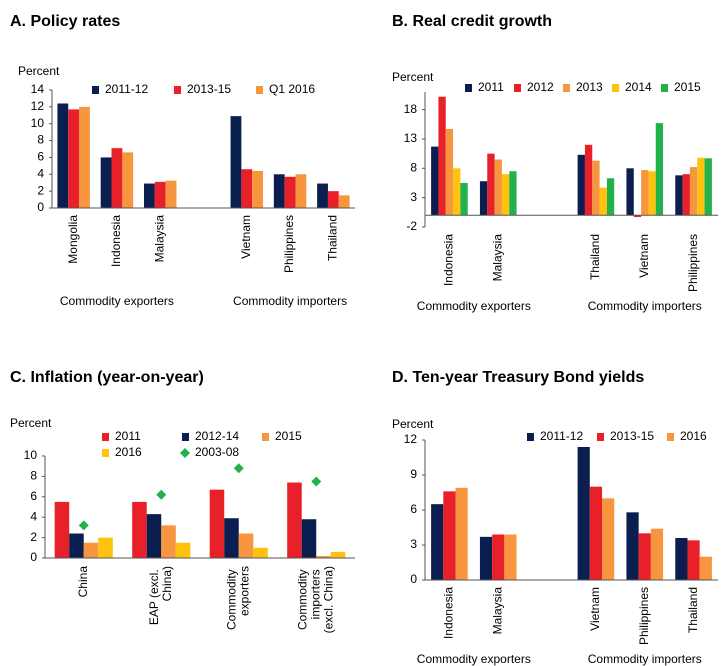  What do you see at coordinates (632, 436) in the screenshot?
I see `legend-label: 2013-15` at bounding box center [632, 436].